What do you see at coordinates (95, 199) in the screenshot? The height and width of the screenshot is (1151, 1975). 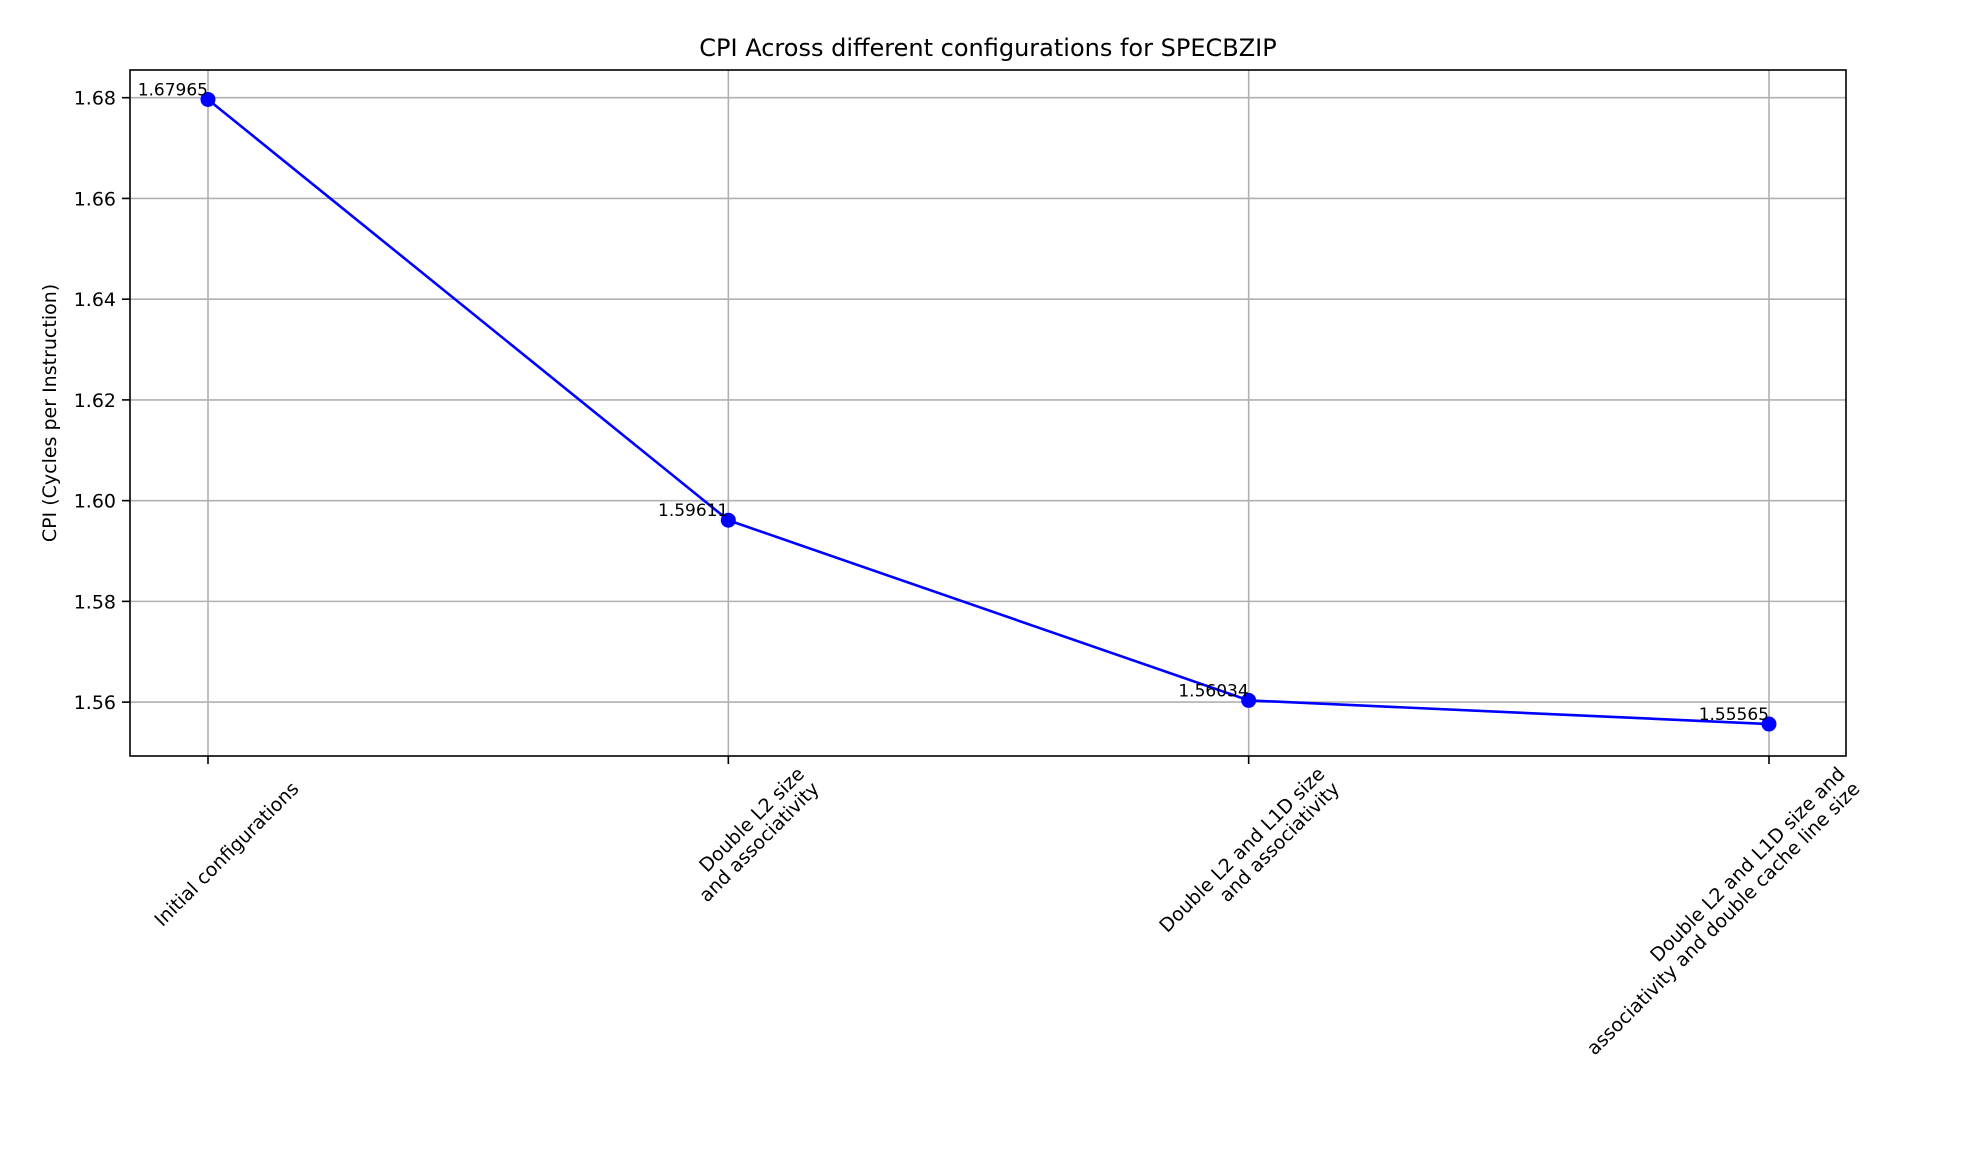 I see `y-tick-label: 1.66` at bounding box center [95, 199].